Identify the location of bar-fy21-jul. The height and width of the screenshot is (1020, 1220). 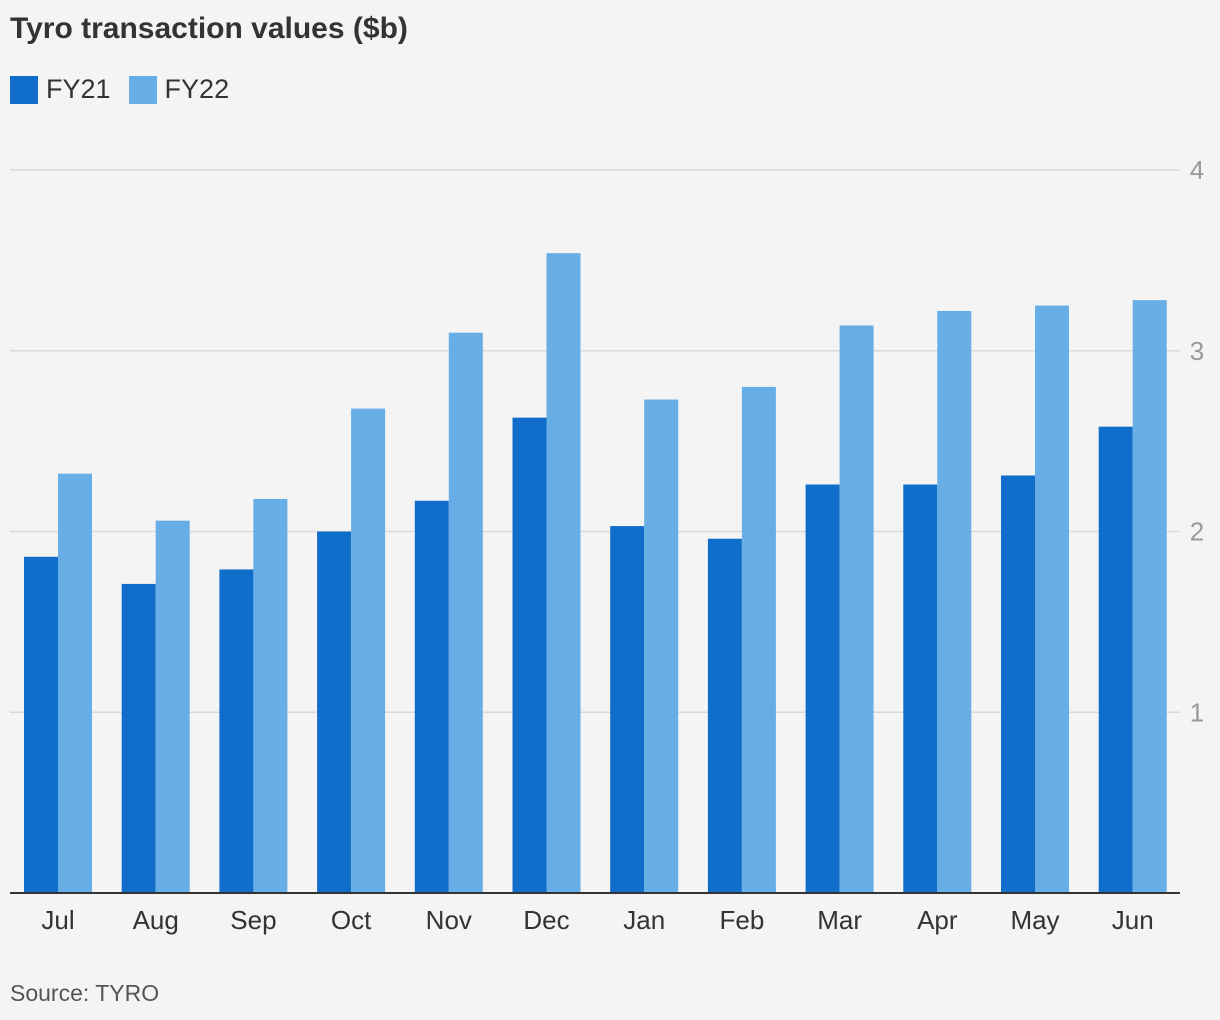
(41, 724).